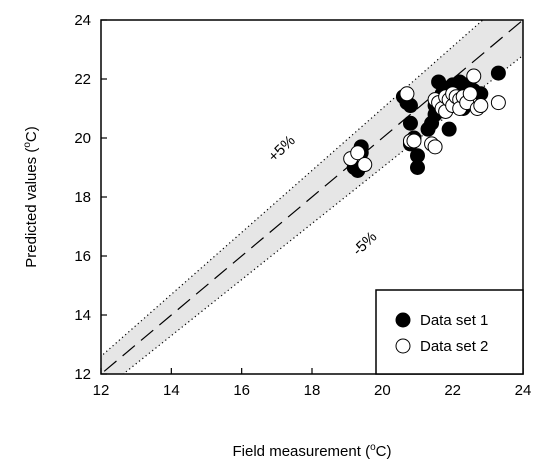 This screenshot has height=472, width=550. What do you see at coordinates (373, 447) in the screenshot?
I see `x-axis-label-superscript: o` at bounding box center [373, 447].